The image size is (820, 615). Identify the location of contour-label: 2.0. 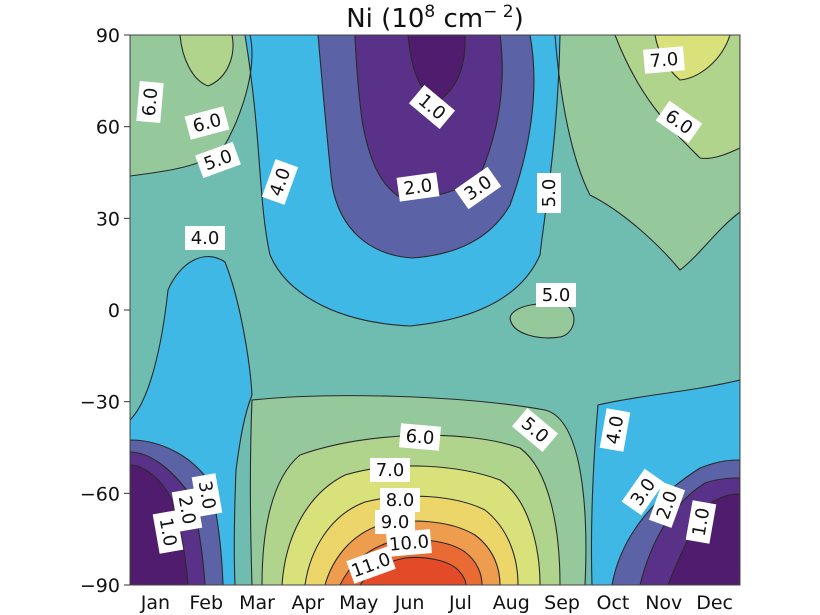
(418, 187).